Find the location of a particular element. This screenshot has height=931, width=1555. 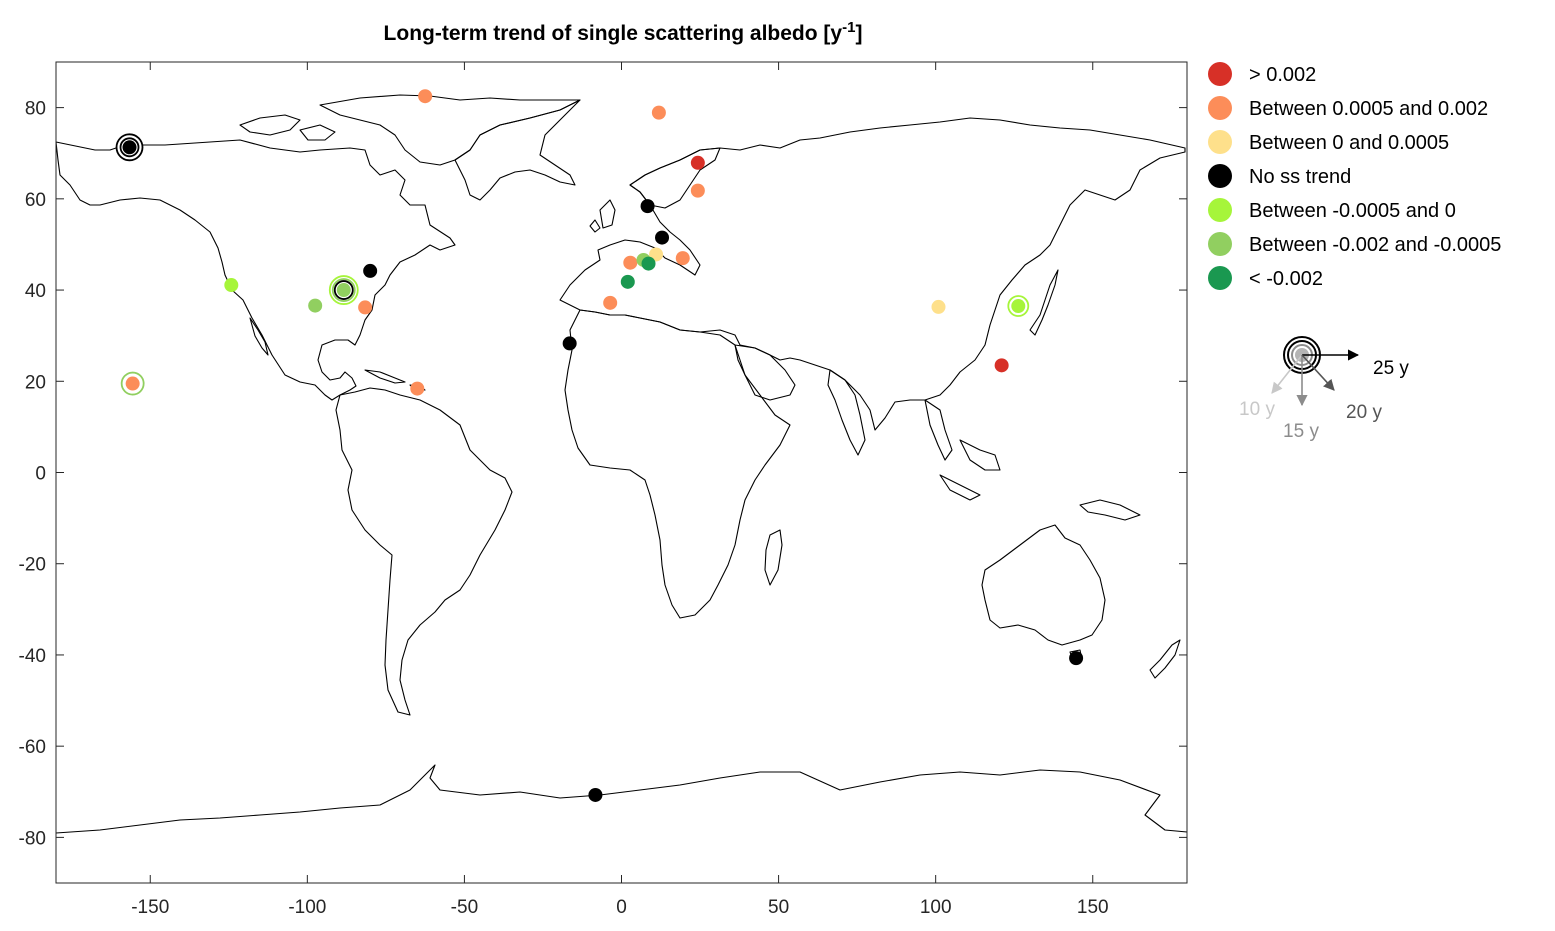

x-tick-label: 100 is located at coordinates (936, 907).